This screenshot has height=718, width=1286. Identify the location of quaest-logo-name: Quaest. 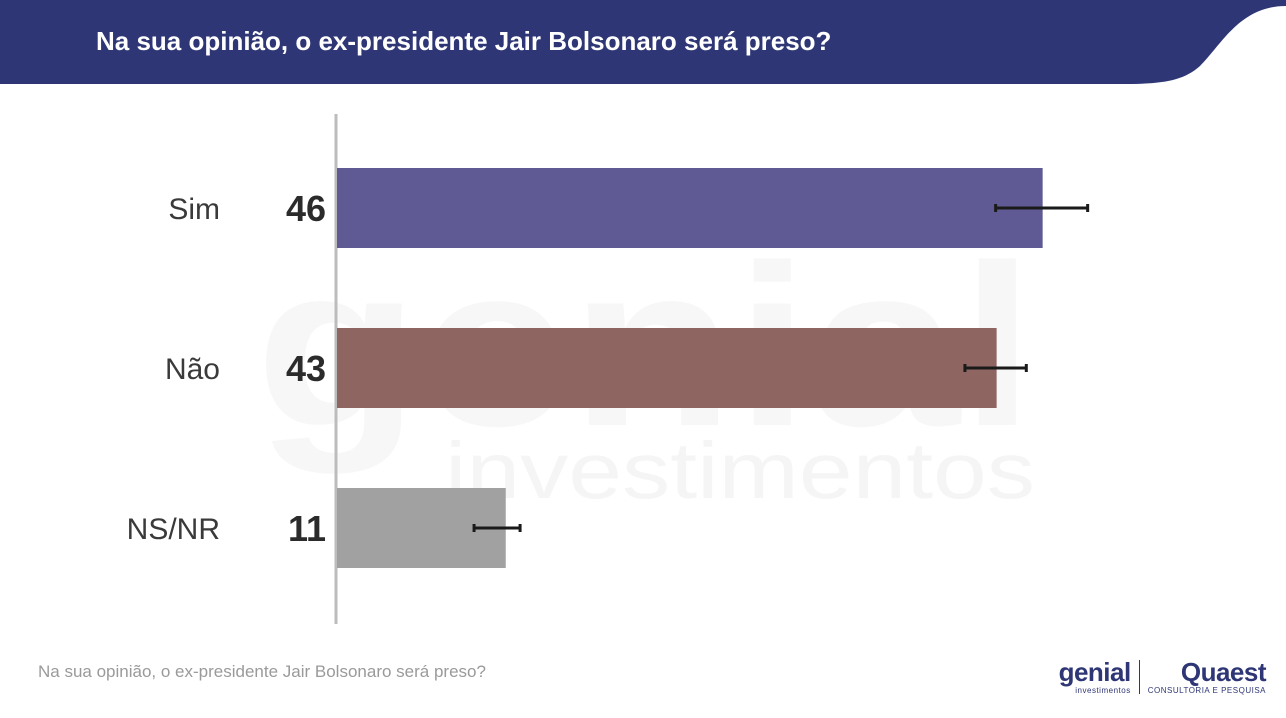
(1223, 672).